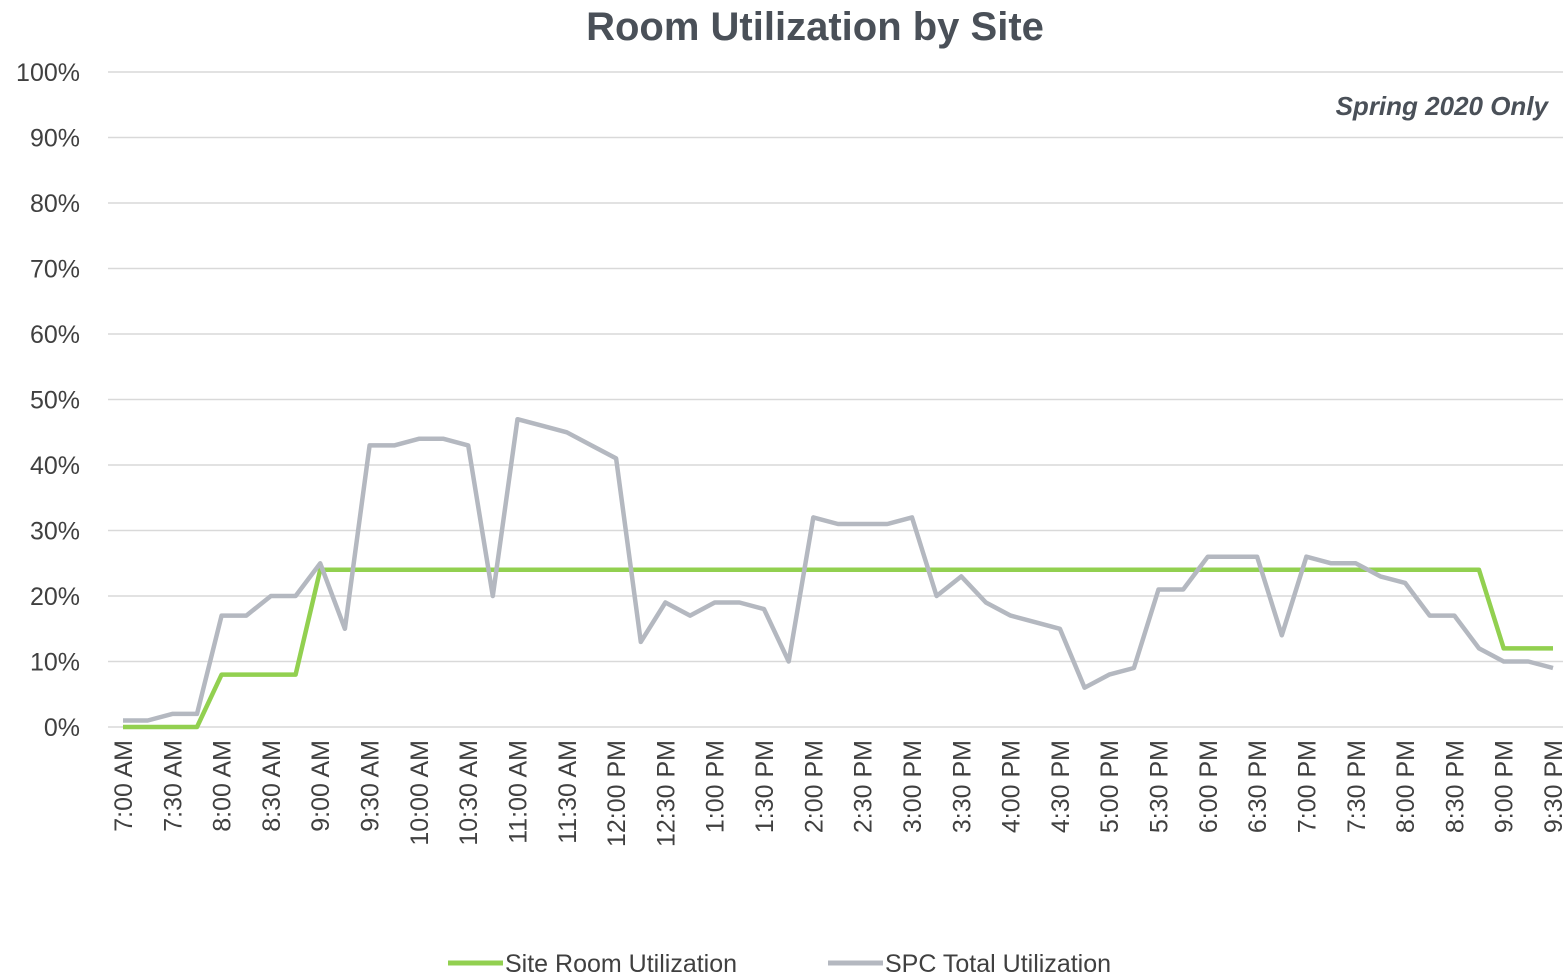  I want to click on x-tick-label: 12:00 PM, so click(617, 793).